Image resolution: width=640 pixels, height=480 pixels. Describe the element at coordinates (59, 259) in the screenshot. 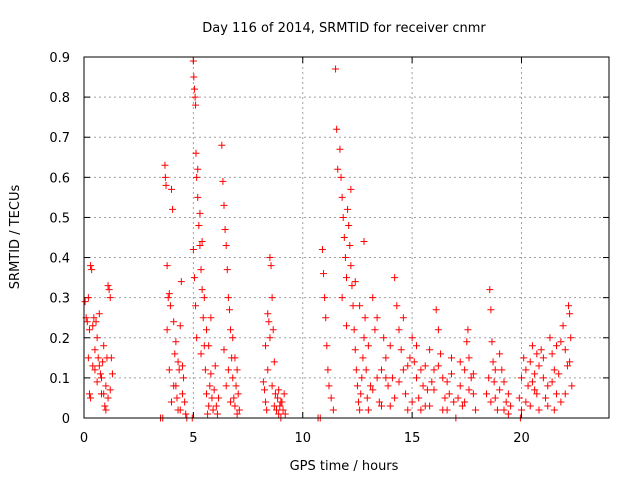

I see `y-tick-label: 0.4` at that location.